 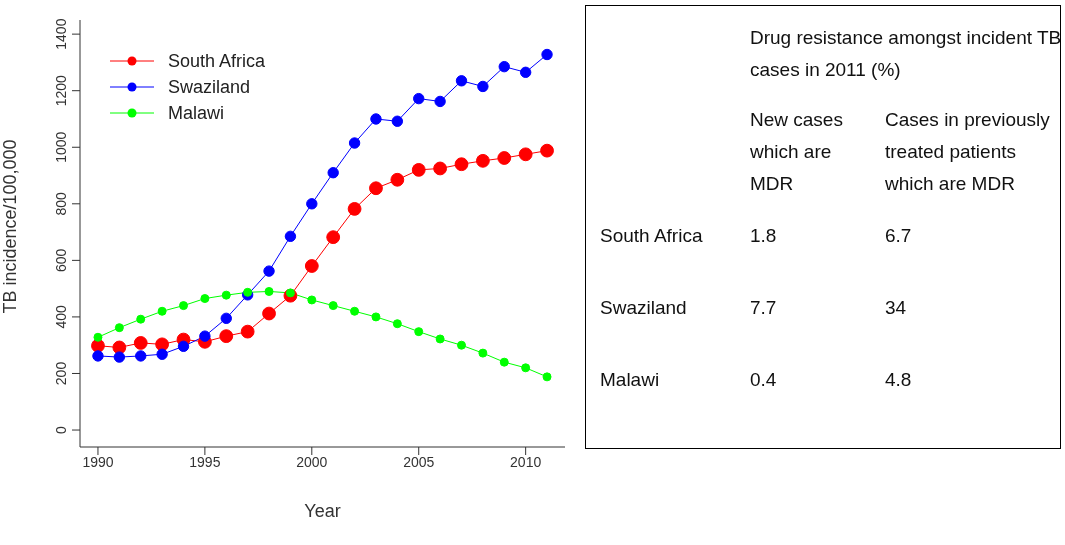 I want to click on category-label: Swaziland, so click(x=644, y=308).